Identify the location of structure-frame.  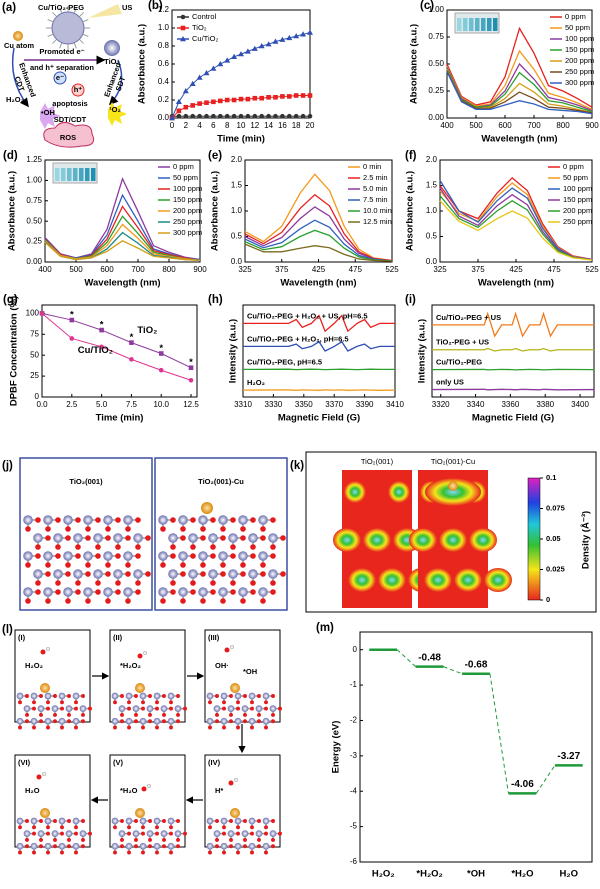
(86, 534).